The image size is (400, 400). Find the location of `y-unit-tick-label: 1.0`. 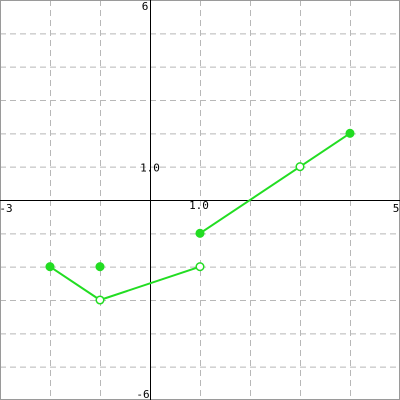

y-unit-tick-label: 1.0 is located at coordinates (150, 168).